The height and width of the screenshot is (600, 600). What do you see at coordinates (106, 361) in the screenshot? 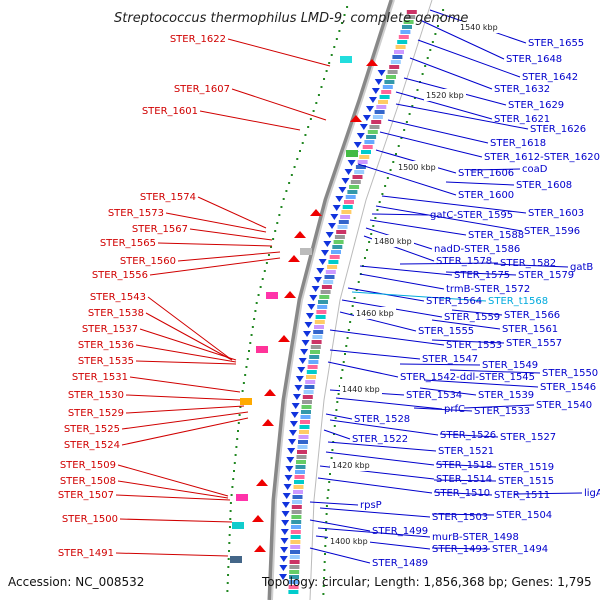
I see `left-gene-label: STER_1535` at bounding box center [106, 361].